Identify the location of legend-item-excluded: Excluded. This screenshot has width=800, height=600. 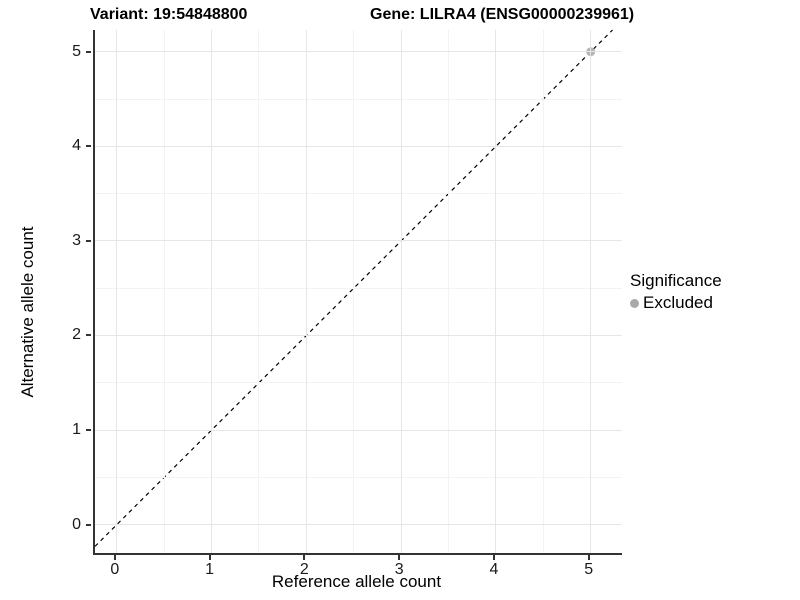
(676, 303).